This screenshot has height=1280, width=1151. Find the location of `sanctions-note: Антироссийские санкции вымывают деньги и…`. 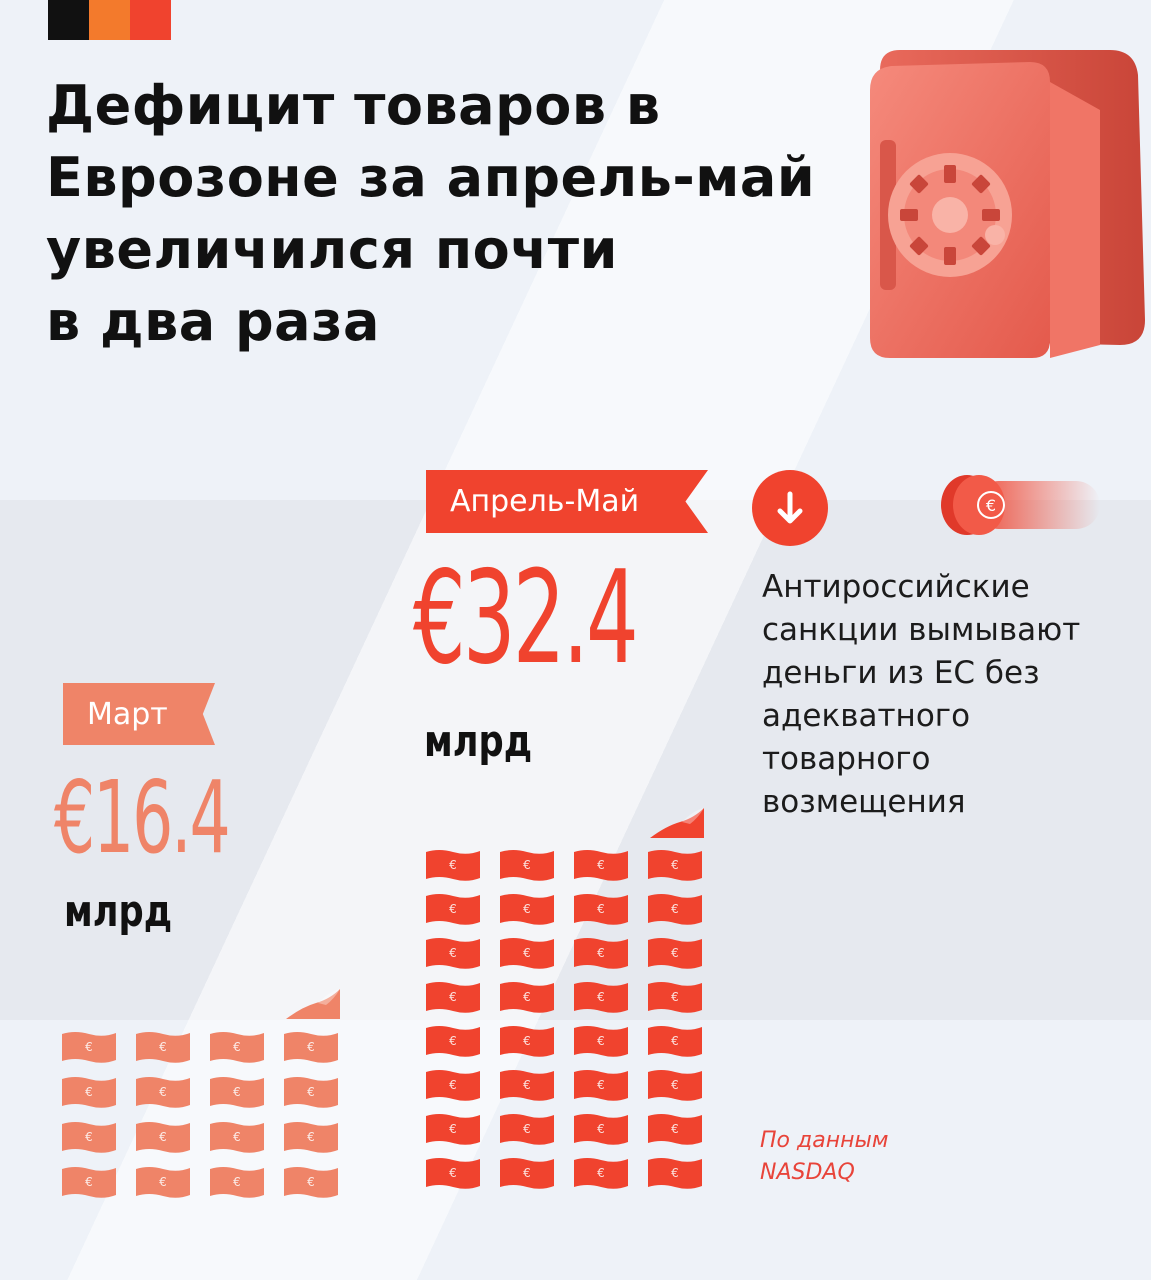

sanctions-note: Антироссийские санкции вымывают деньги и… is located at coordinates (952, 695).